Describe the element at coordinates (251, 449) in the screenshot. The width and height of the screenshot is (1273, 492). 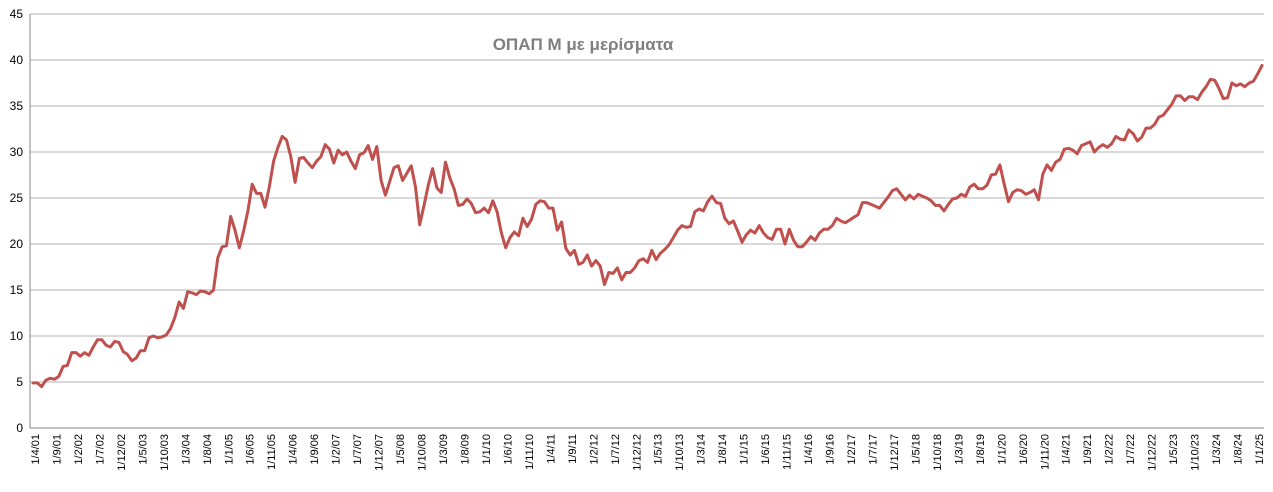
I see `x-tick-label: 1/6/05` at that location.